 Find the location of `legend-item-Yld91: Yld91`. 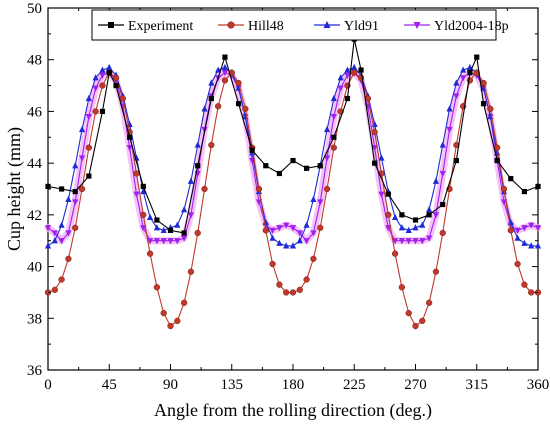

legend-item-Yld91: Yld91 is located at coordinates (346, 26).